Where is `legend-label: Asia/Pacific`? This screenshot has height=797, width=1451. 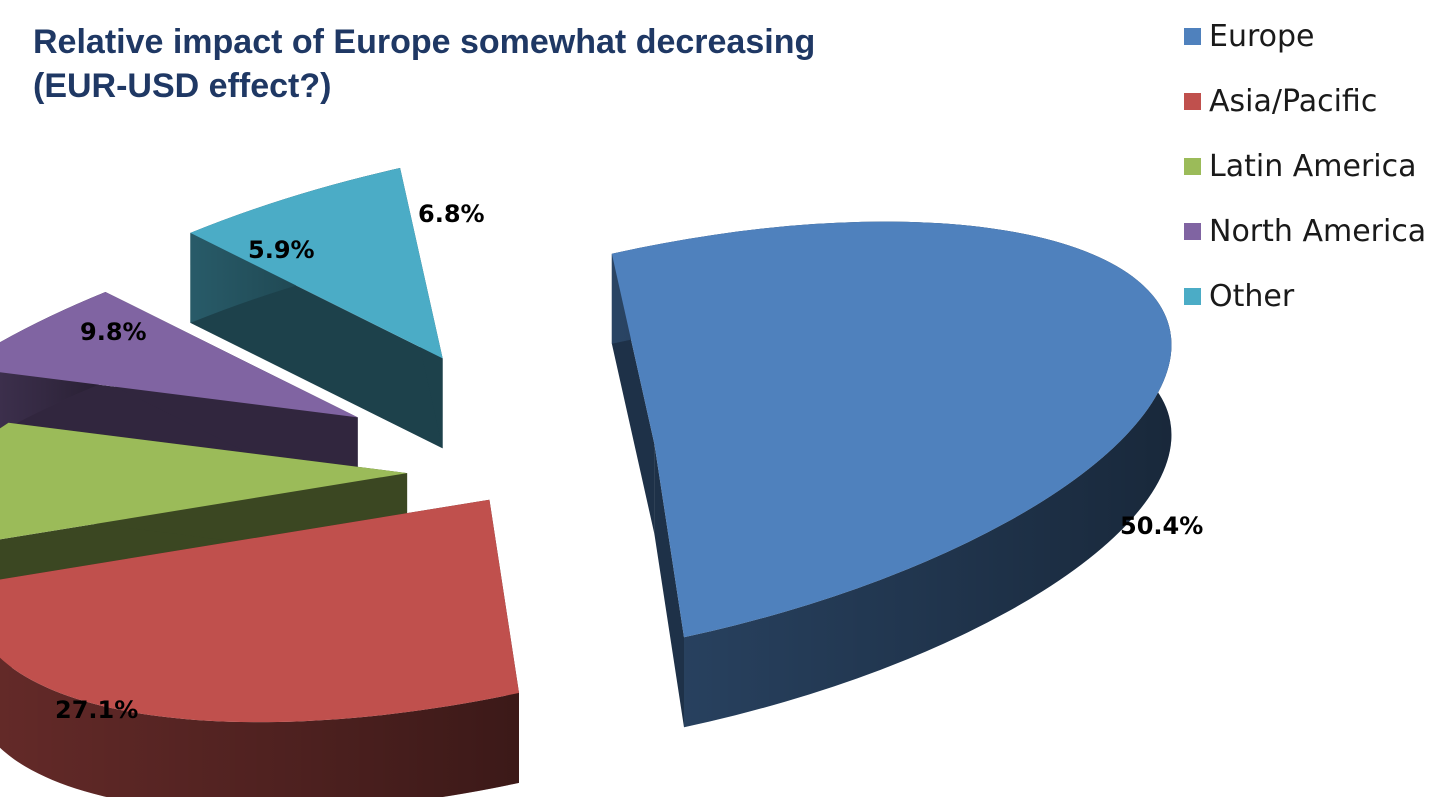 legend-label: Asia/Pacific is located at coordinates (1293, 101).